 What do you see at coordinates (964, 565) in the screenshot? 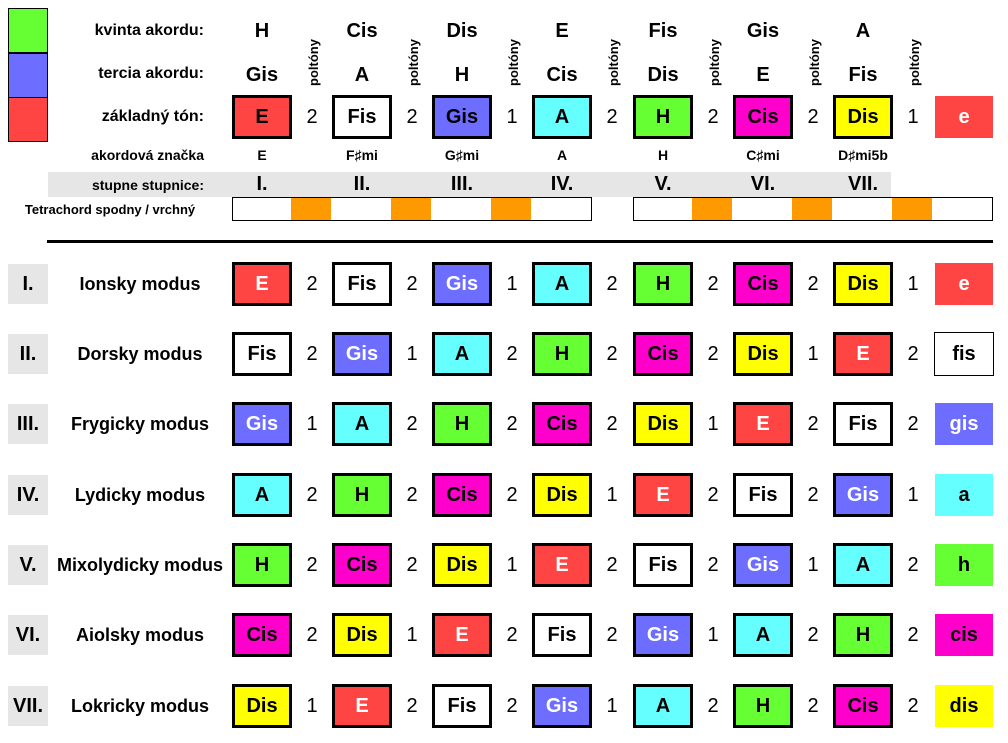
I see `mode-octave-box: h` at bounding box center [964, 565].